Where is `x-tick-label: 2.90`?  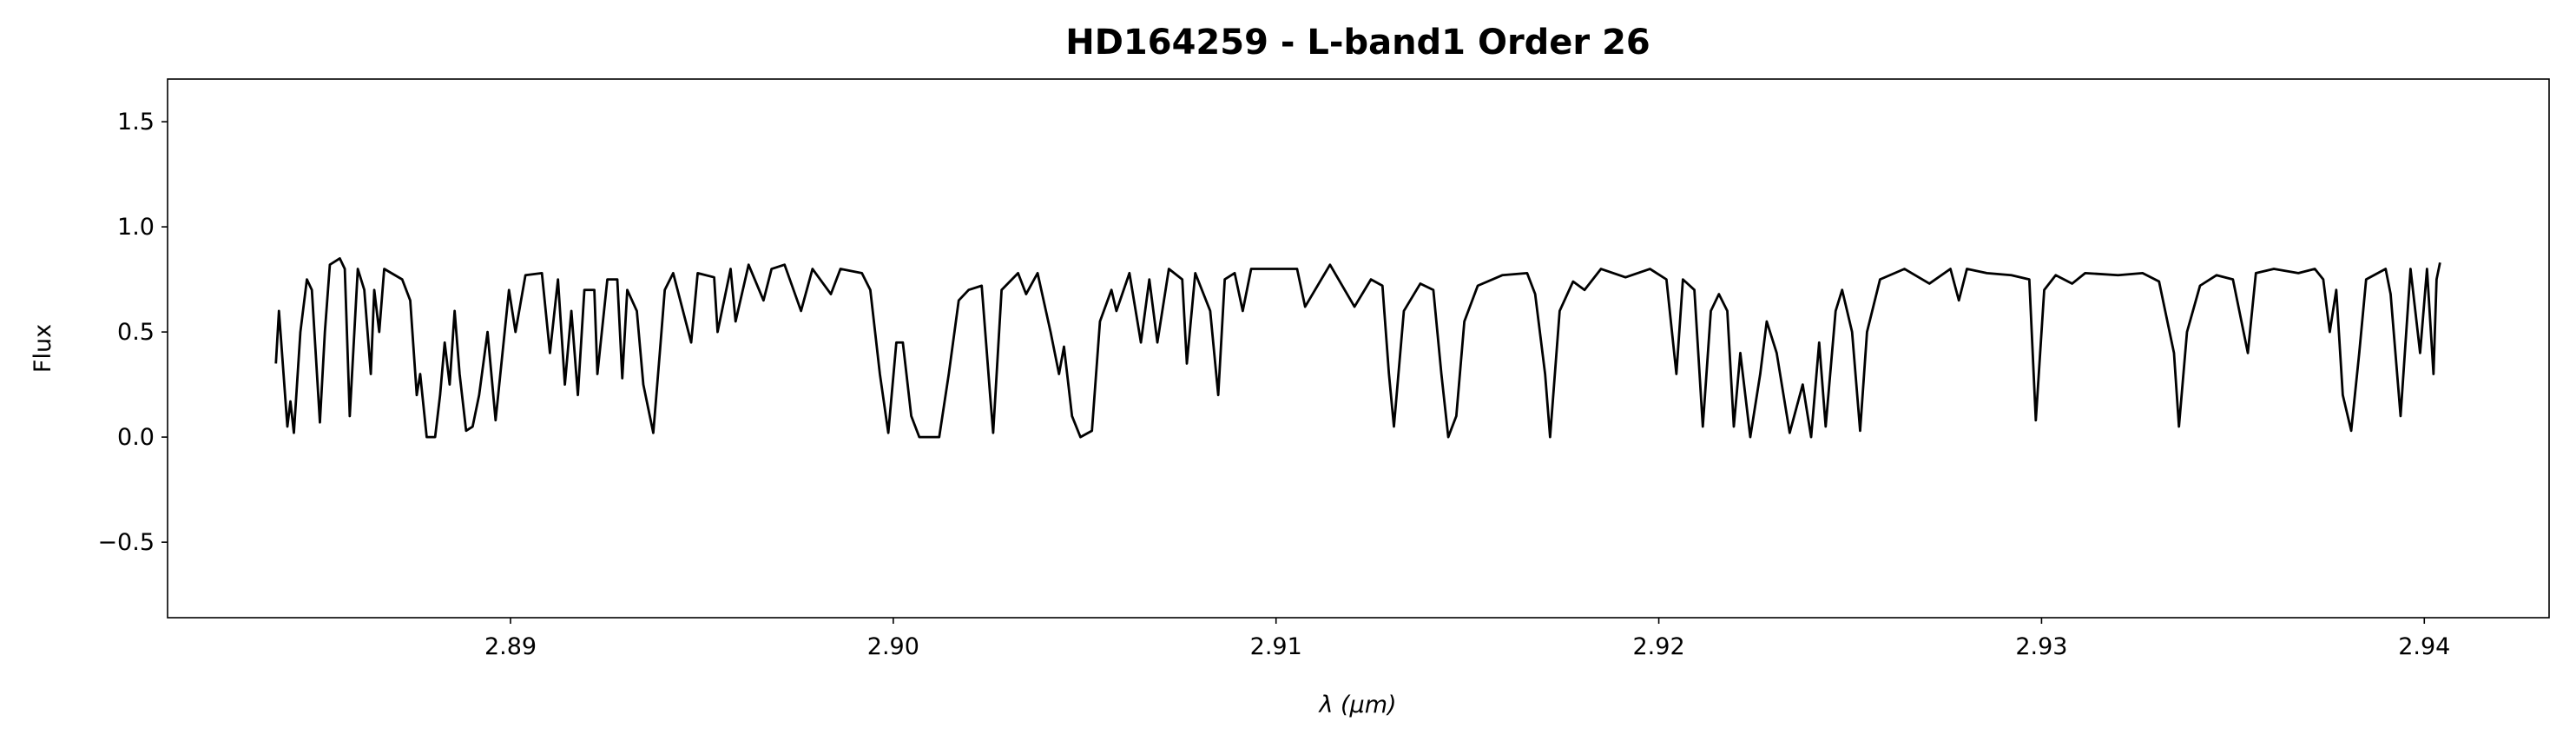 x-tick-label: 2.90 is located at coordinates (893, 646).